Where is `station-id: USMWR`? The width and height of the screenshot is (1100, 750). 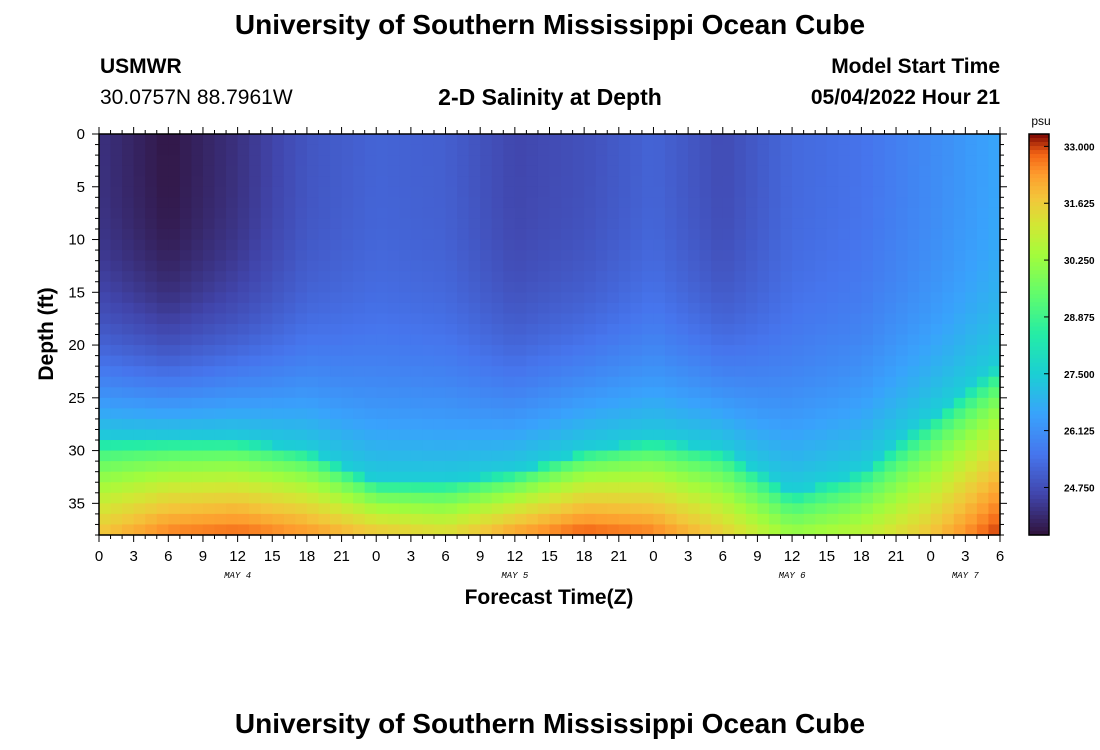
station-id: USMWR is located at coordinates (141, 66).